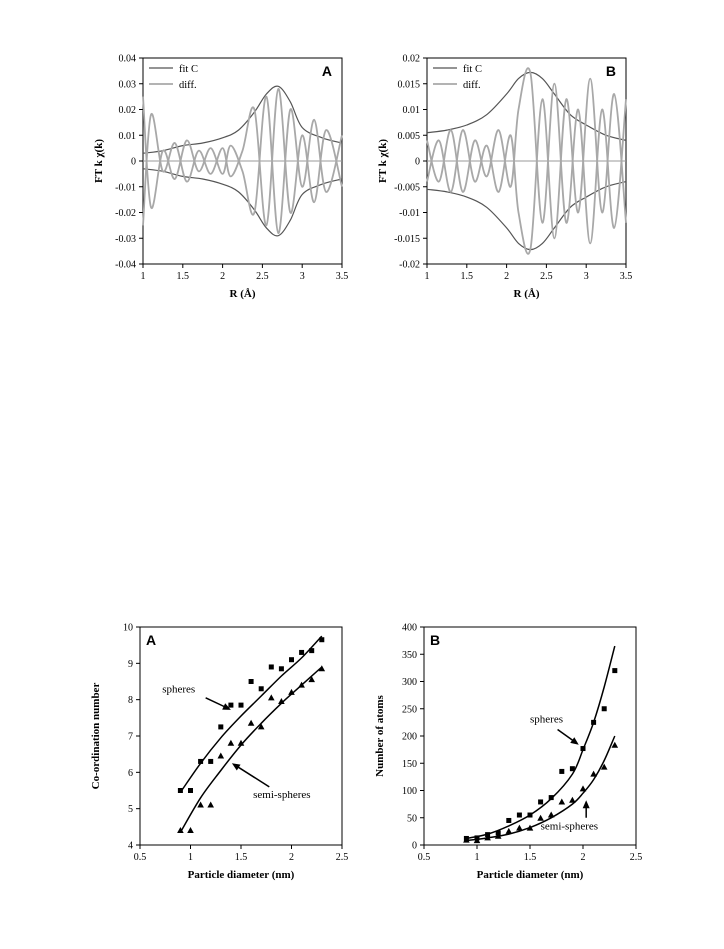 The image size is (724, 949). I want to click on y-tick-label: 150, so click(409, 764).